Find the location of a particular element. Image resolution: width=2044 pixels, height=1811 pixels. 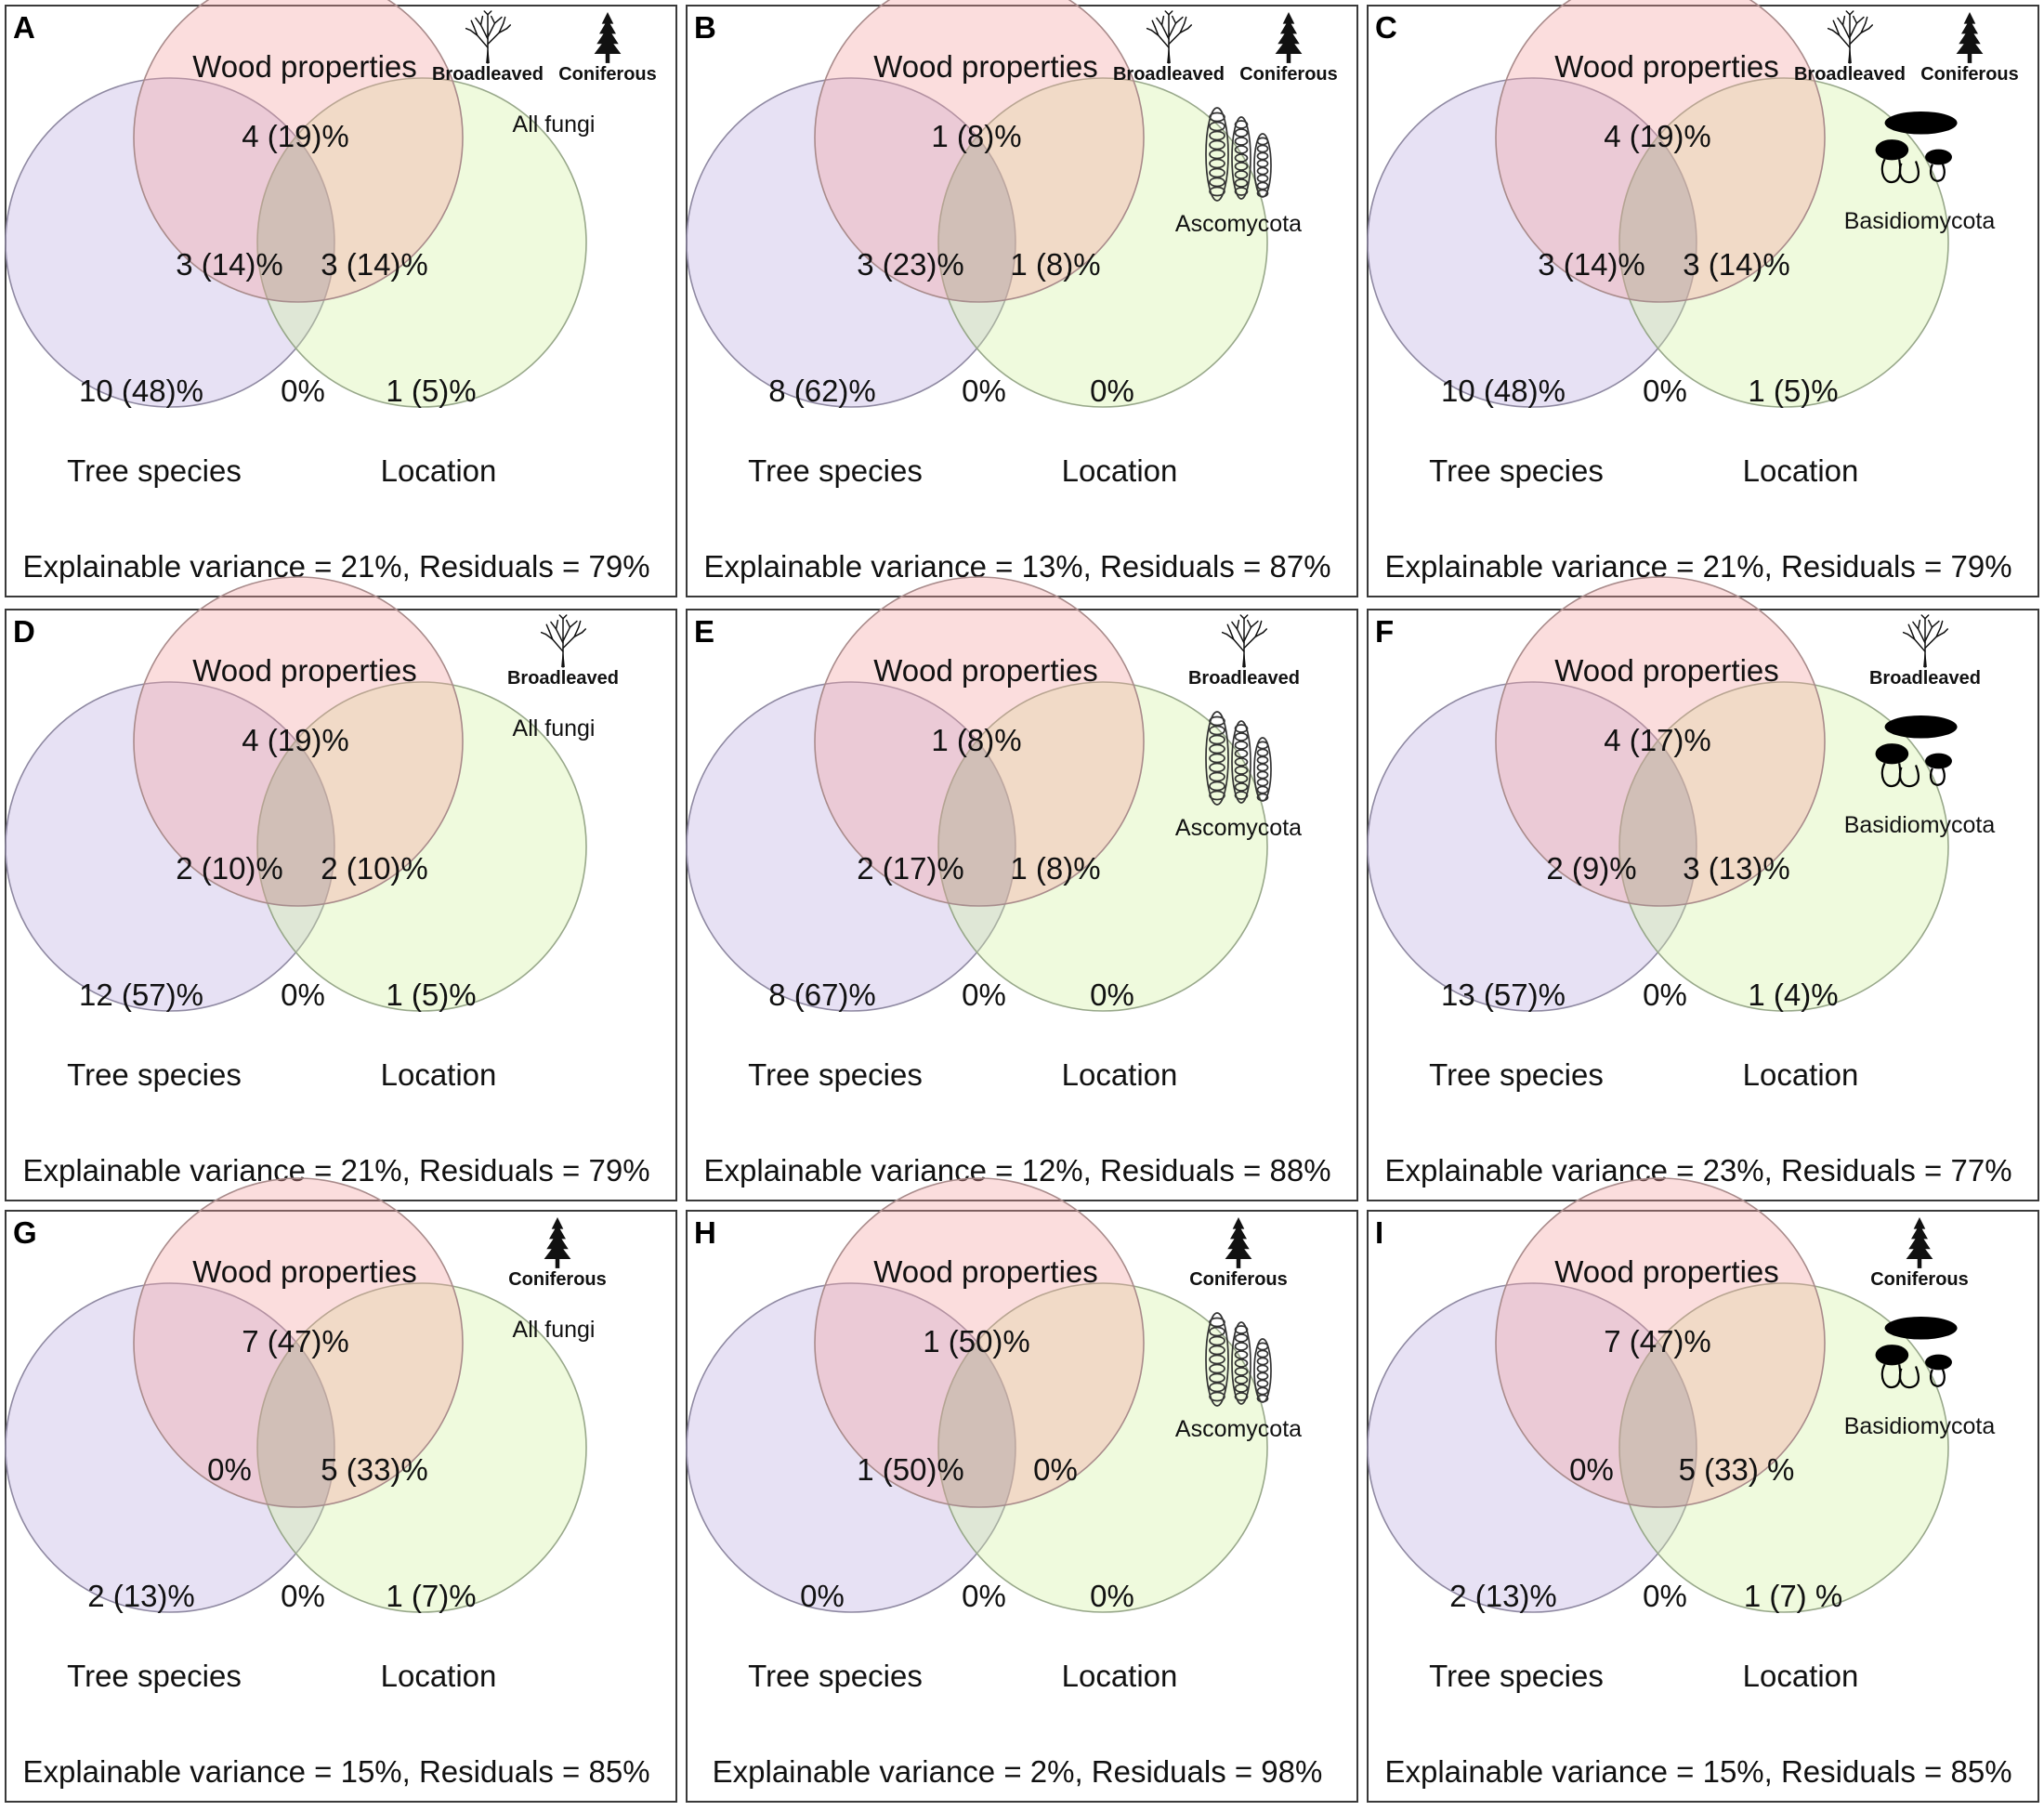

wood-tree-overlap-value: 0% is located at coordinates (229, 1469).